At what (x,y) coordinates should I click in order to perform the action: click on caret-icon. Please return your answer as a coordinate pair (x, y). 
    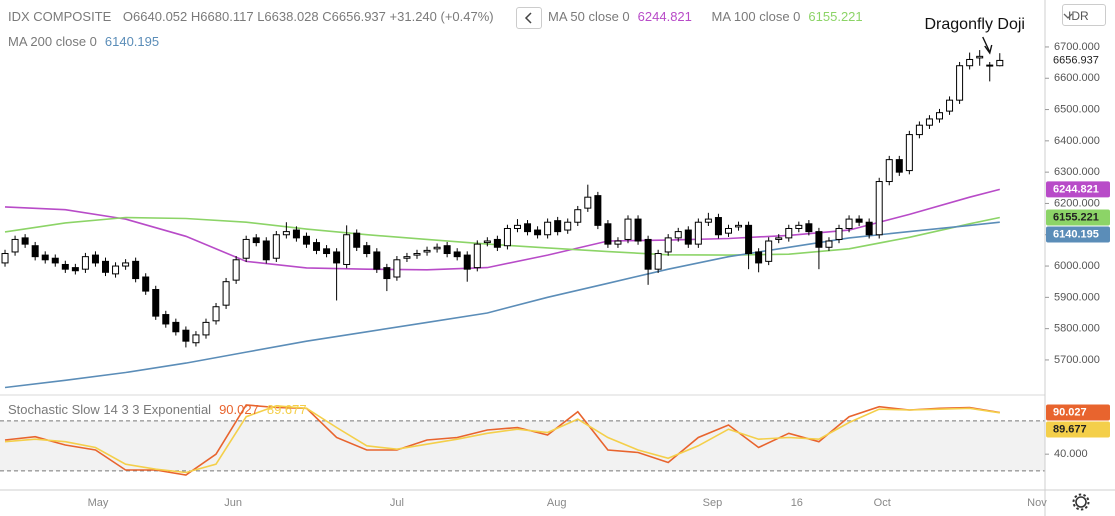
    Looking at the image, I should click on (1068, 16).